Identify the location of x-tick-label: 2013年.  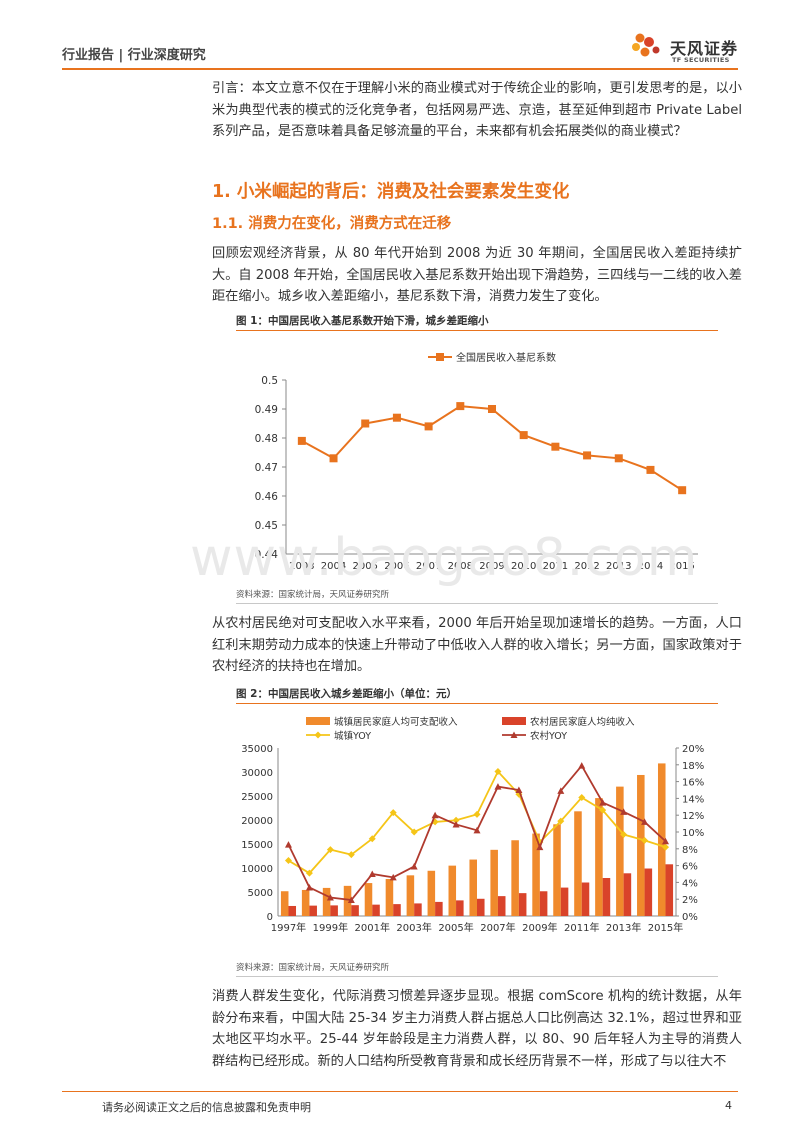
(623, 927).